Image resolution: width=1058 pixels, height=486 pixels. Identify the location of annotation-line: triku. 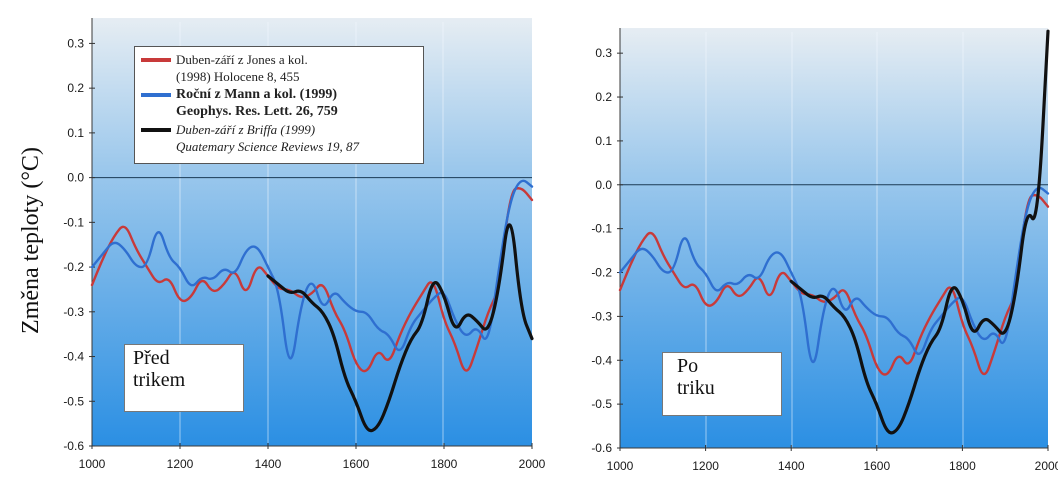
(696, 388).